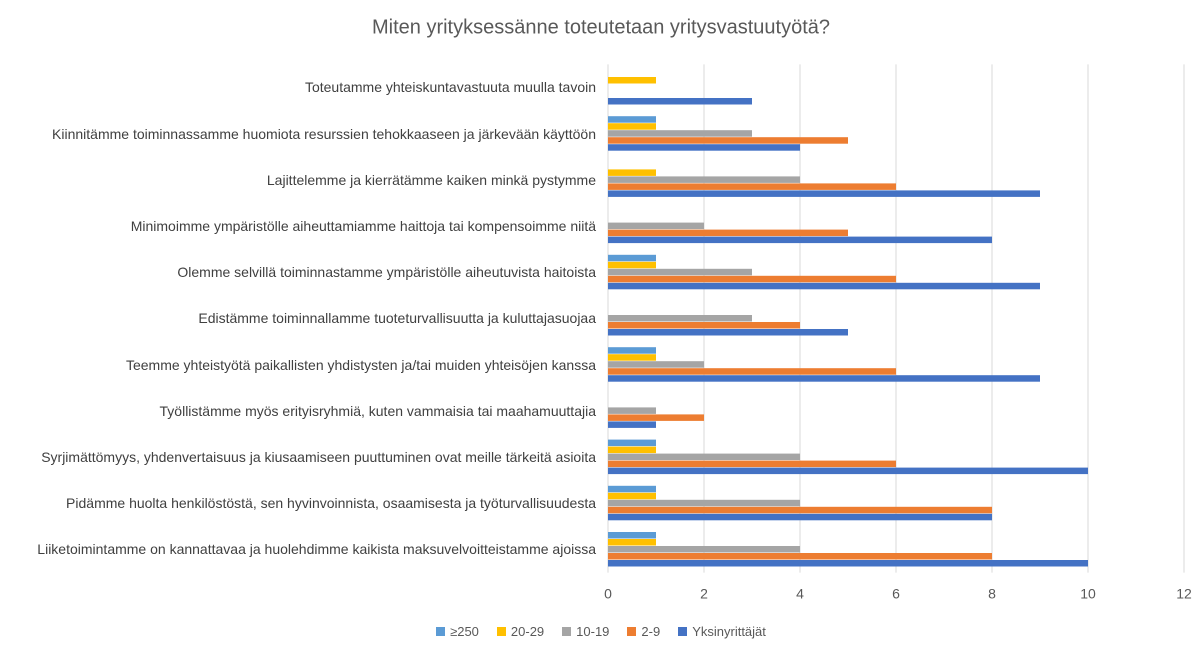  I want to click on x-tick-label: 10, so click(1088, 593).